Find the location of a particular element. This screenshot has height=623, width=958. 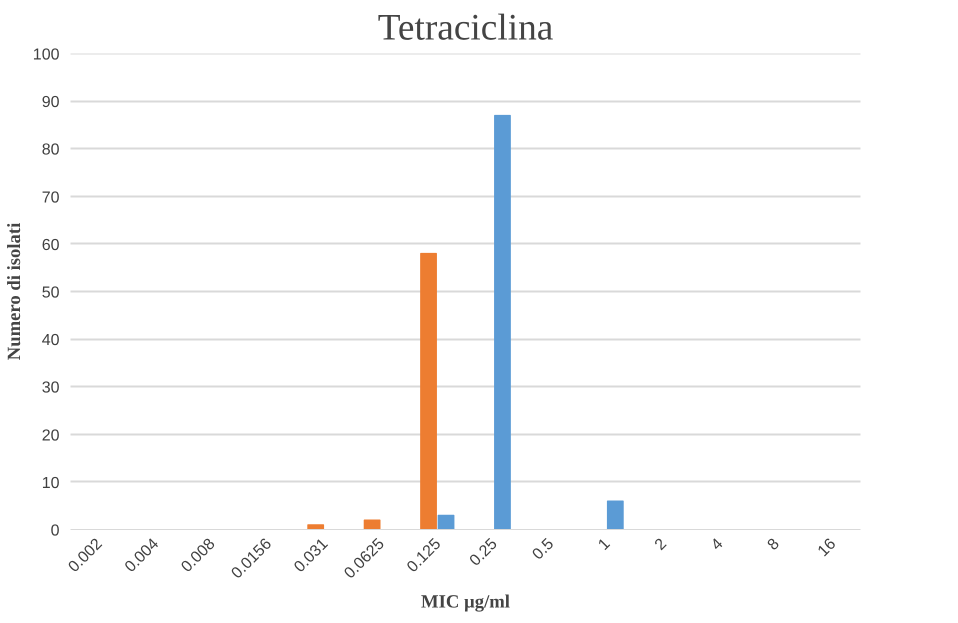

x-tick-label: 1 is located at coordinates (604, 544).